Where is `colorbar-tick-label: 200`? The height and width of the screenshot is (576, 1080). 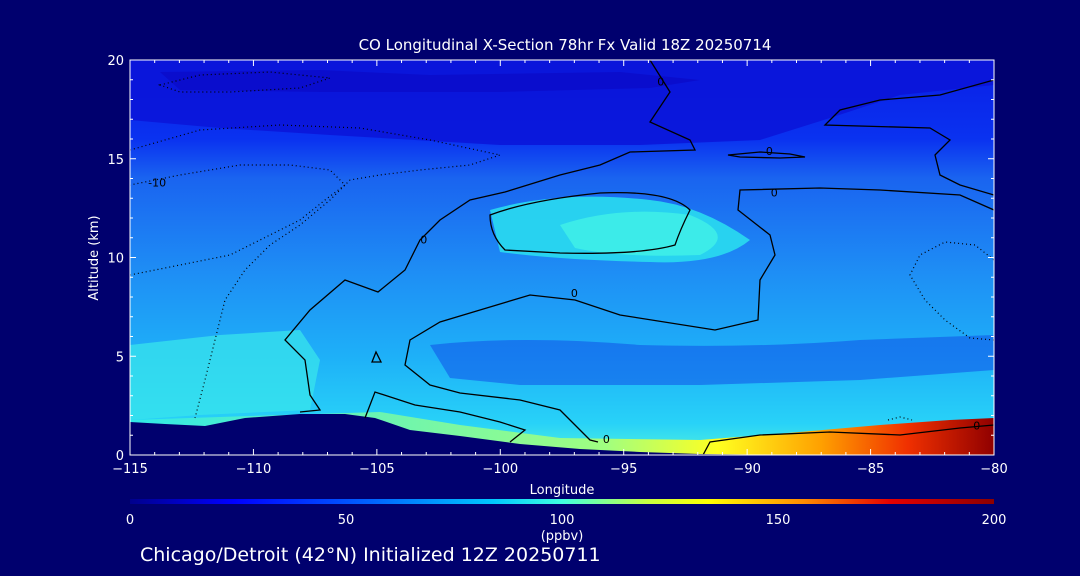 colorbar-tick-label: 200 is located at coordinates (994, 520).